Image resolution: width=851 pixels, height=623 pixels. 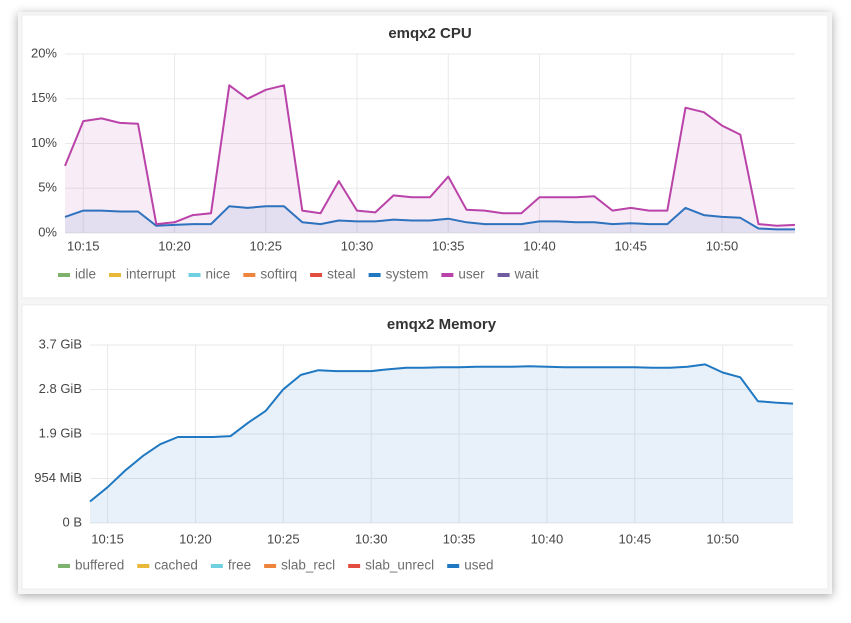 I want to click on legend-label: slab_unrecl, so click(x=399, y=565).